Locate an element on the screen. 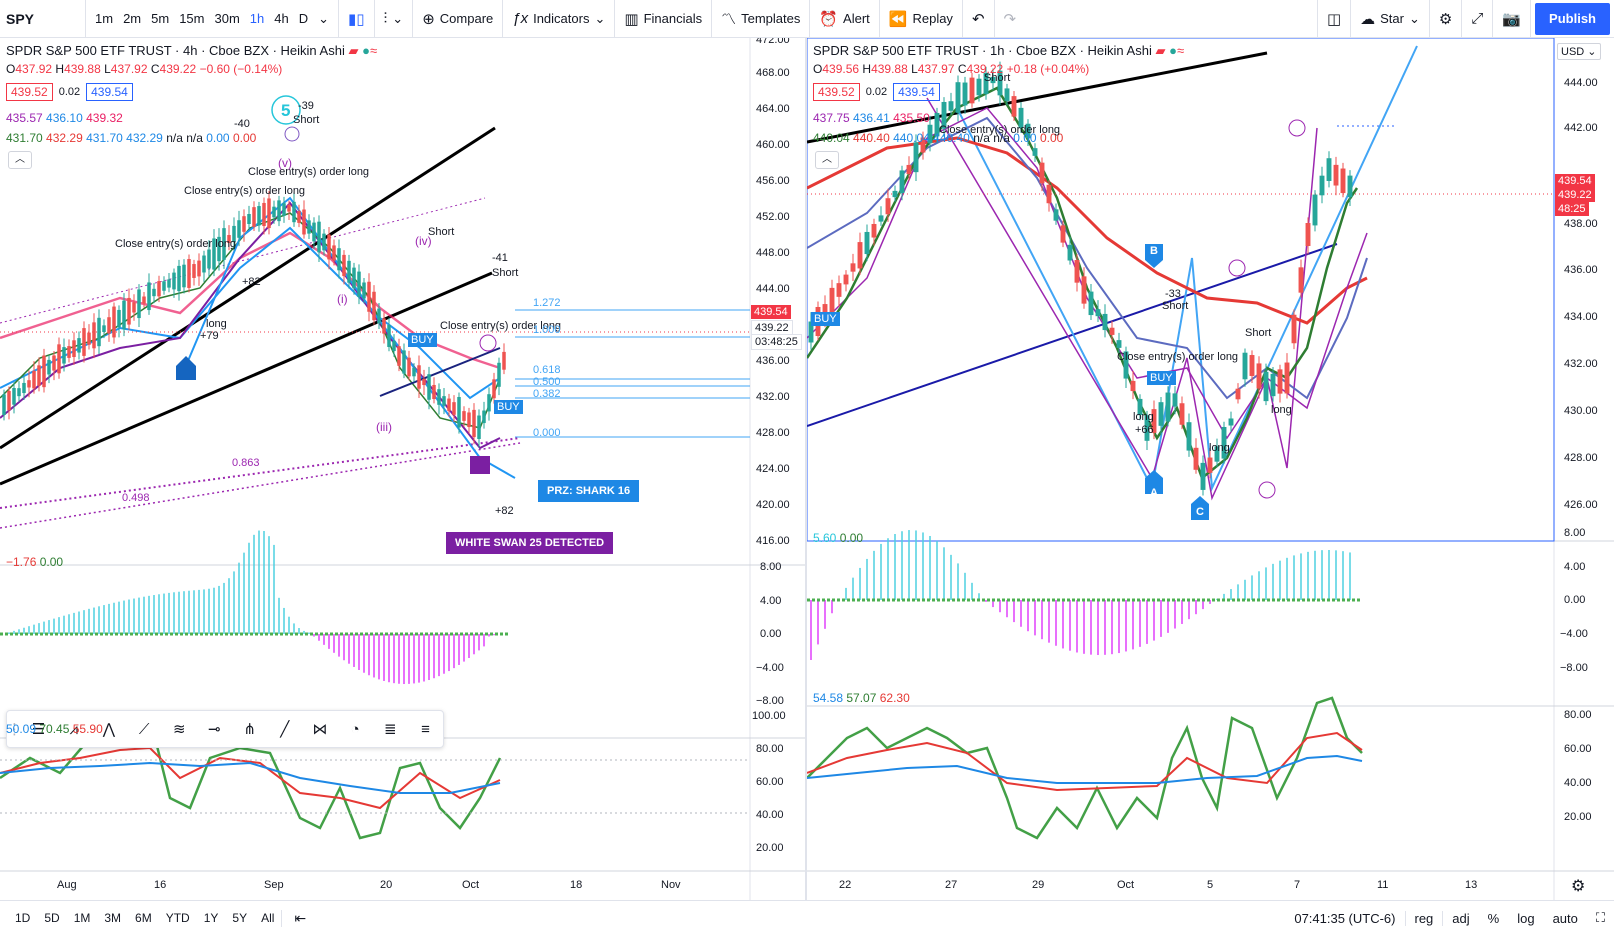 The height and width of the screenshot is (935, 1614). interval-2m: 2m is located at coordinates (132, 18).